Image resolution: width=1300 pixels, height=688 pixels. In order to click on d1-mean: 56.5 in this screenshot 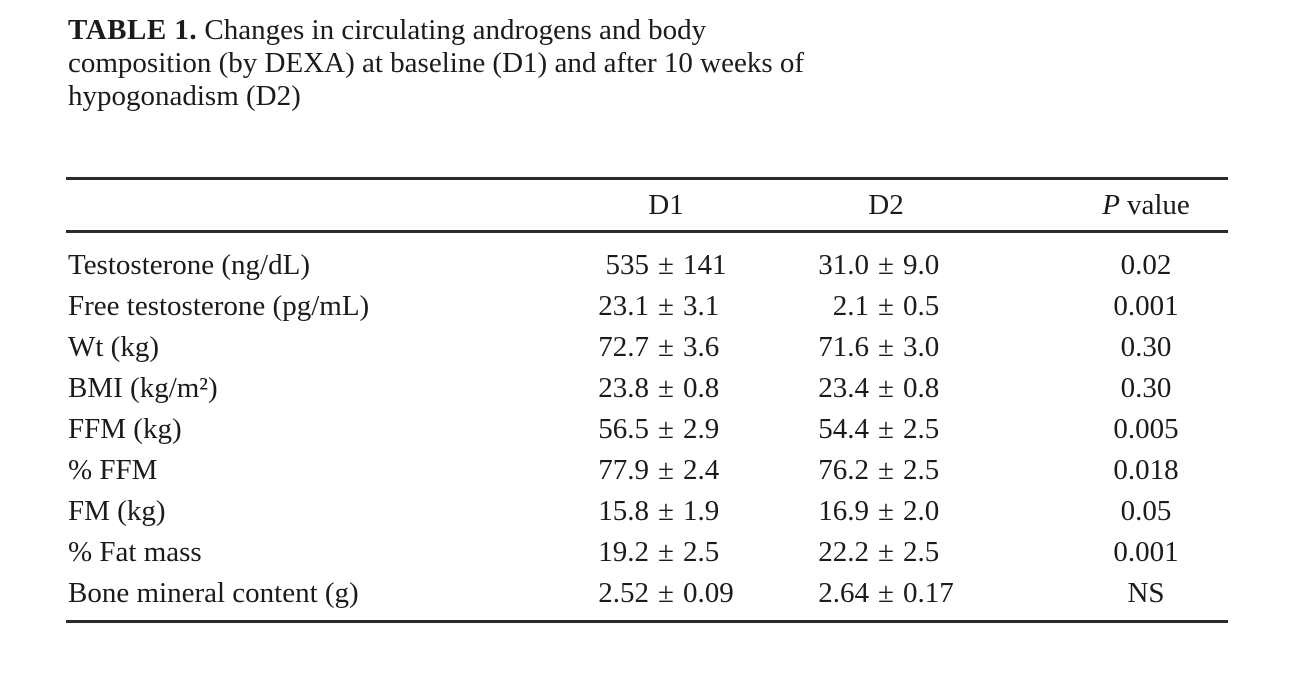, I will do `click(624, 429)`.